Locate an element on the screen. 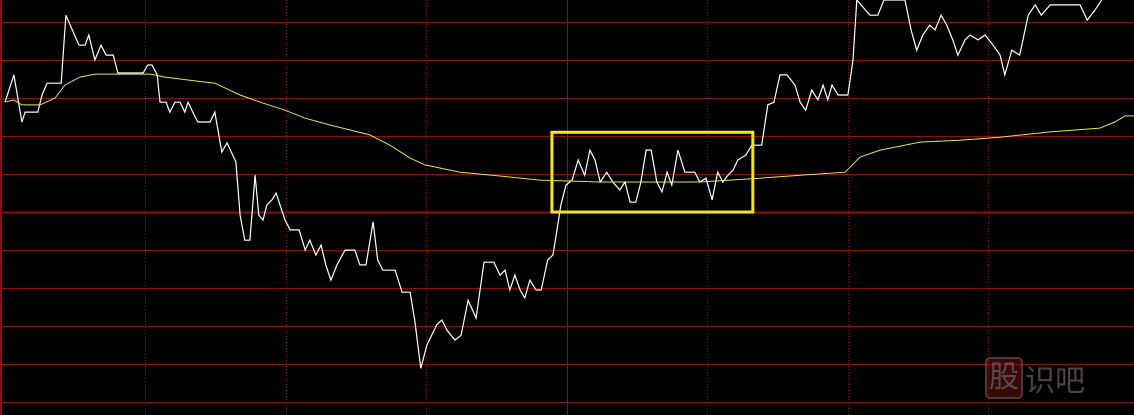 This screenshot has height=415, width=1134. watermark-char-box: 股 is located at coordinates (1004, 378).